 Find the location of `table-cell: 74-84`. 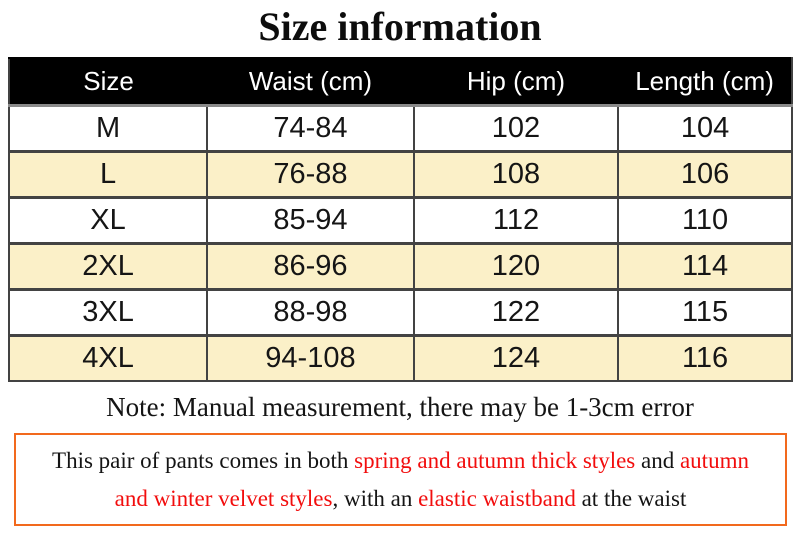

table-cell: 74-84 is located at coordinates (310, 127).